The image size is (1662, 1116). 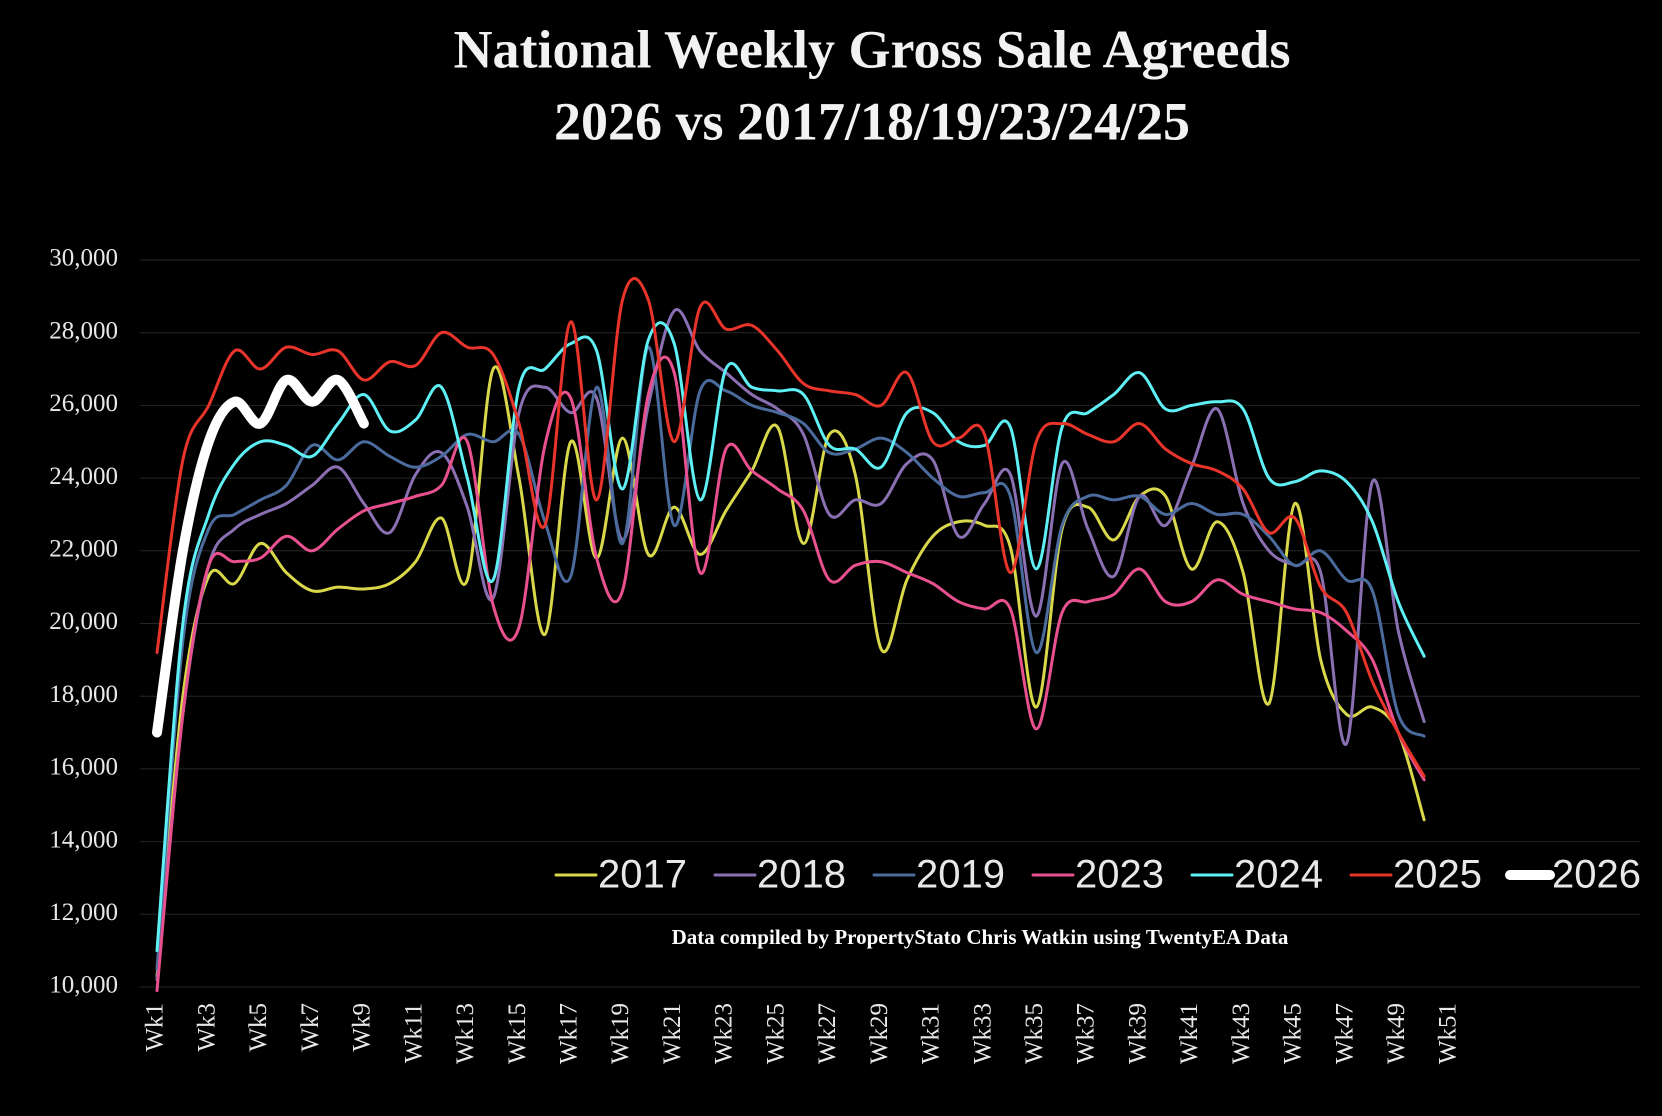 I want to click on x-tick-label: Wk19, so click(x=620, y=1033).